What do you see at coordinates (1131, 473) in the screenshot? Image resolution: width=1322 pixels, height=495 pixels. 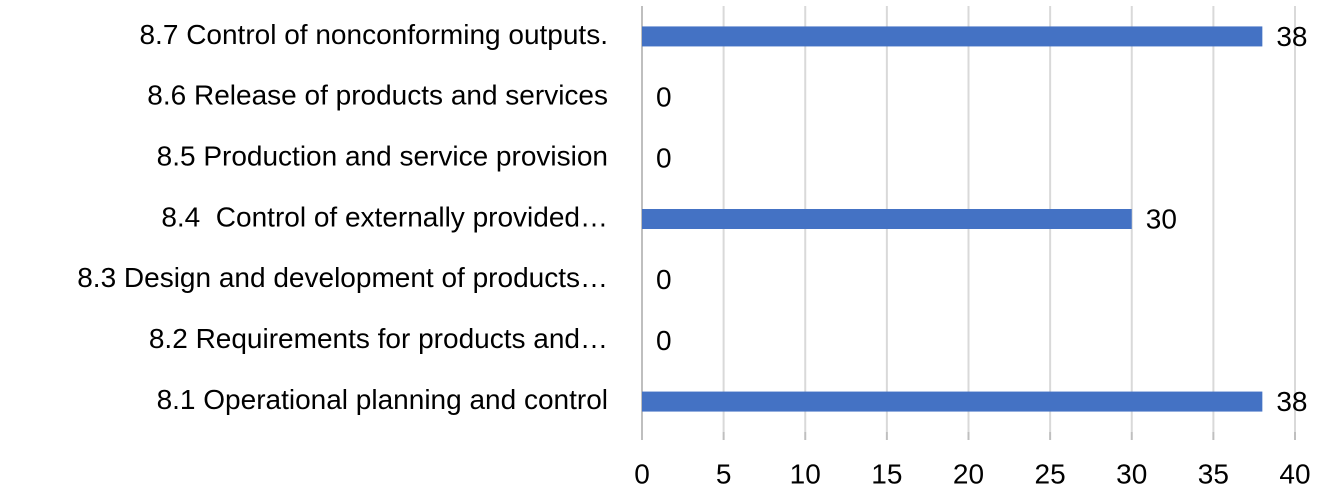 I see `x-tick-label: 30` at bounding box center [1131, 473].